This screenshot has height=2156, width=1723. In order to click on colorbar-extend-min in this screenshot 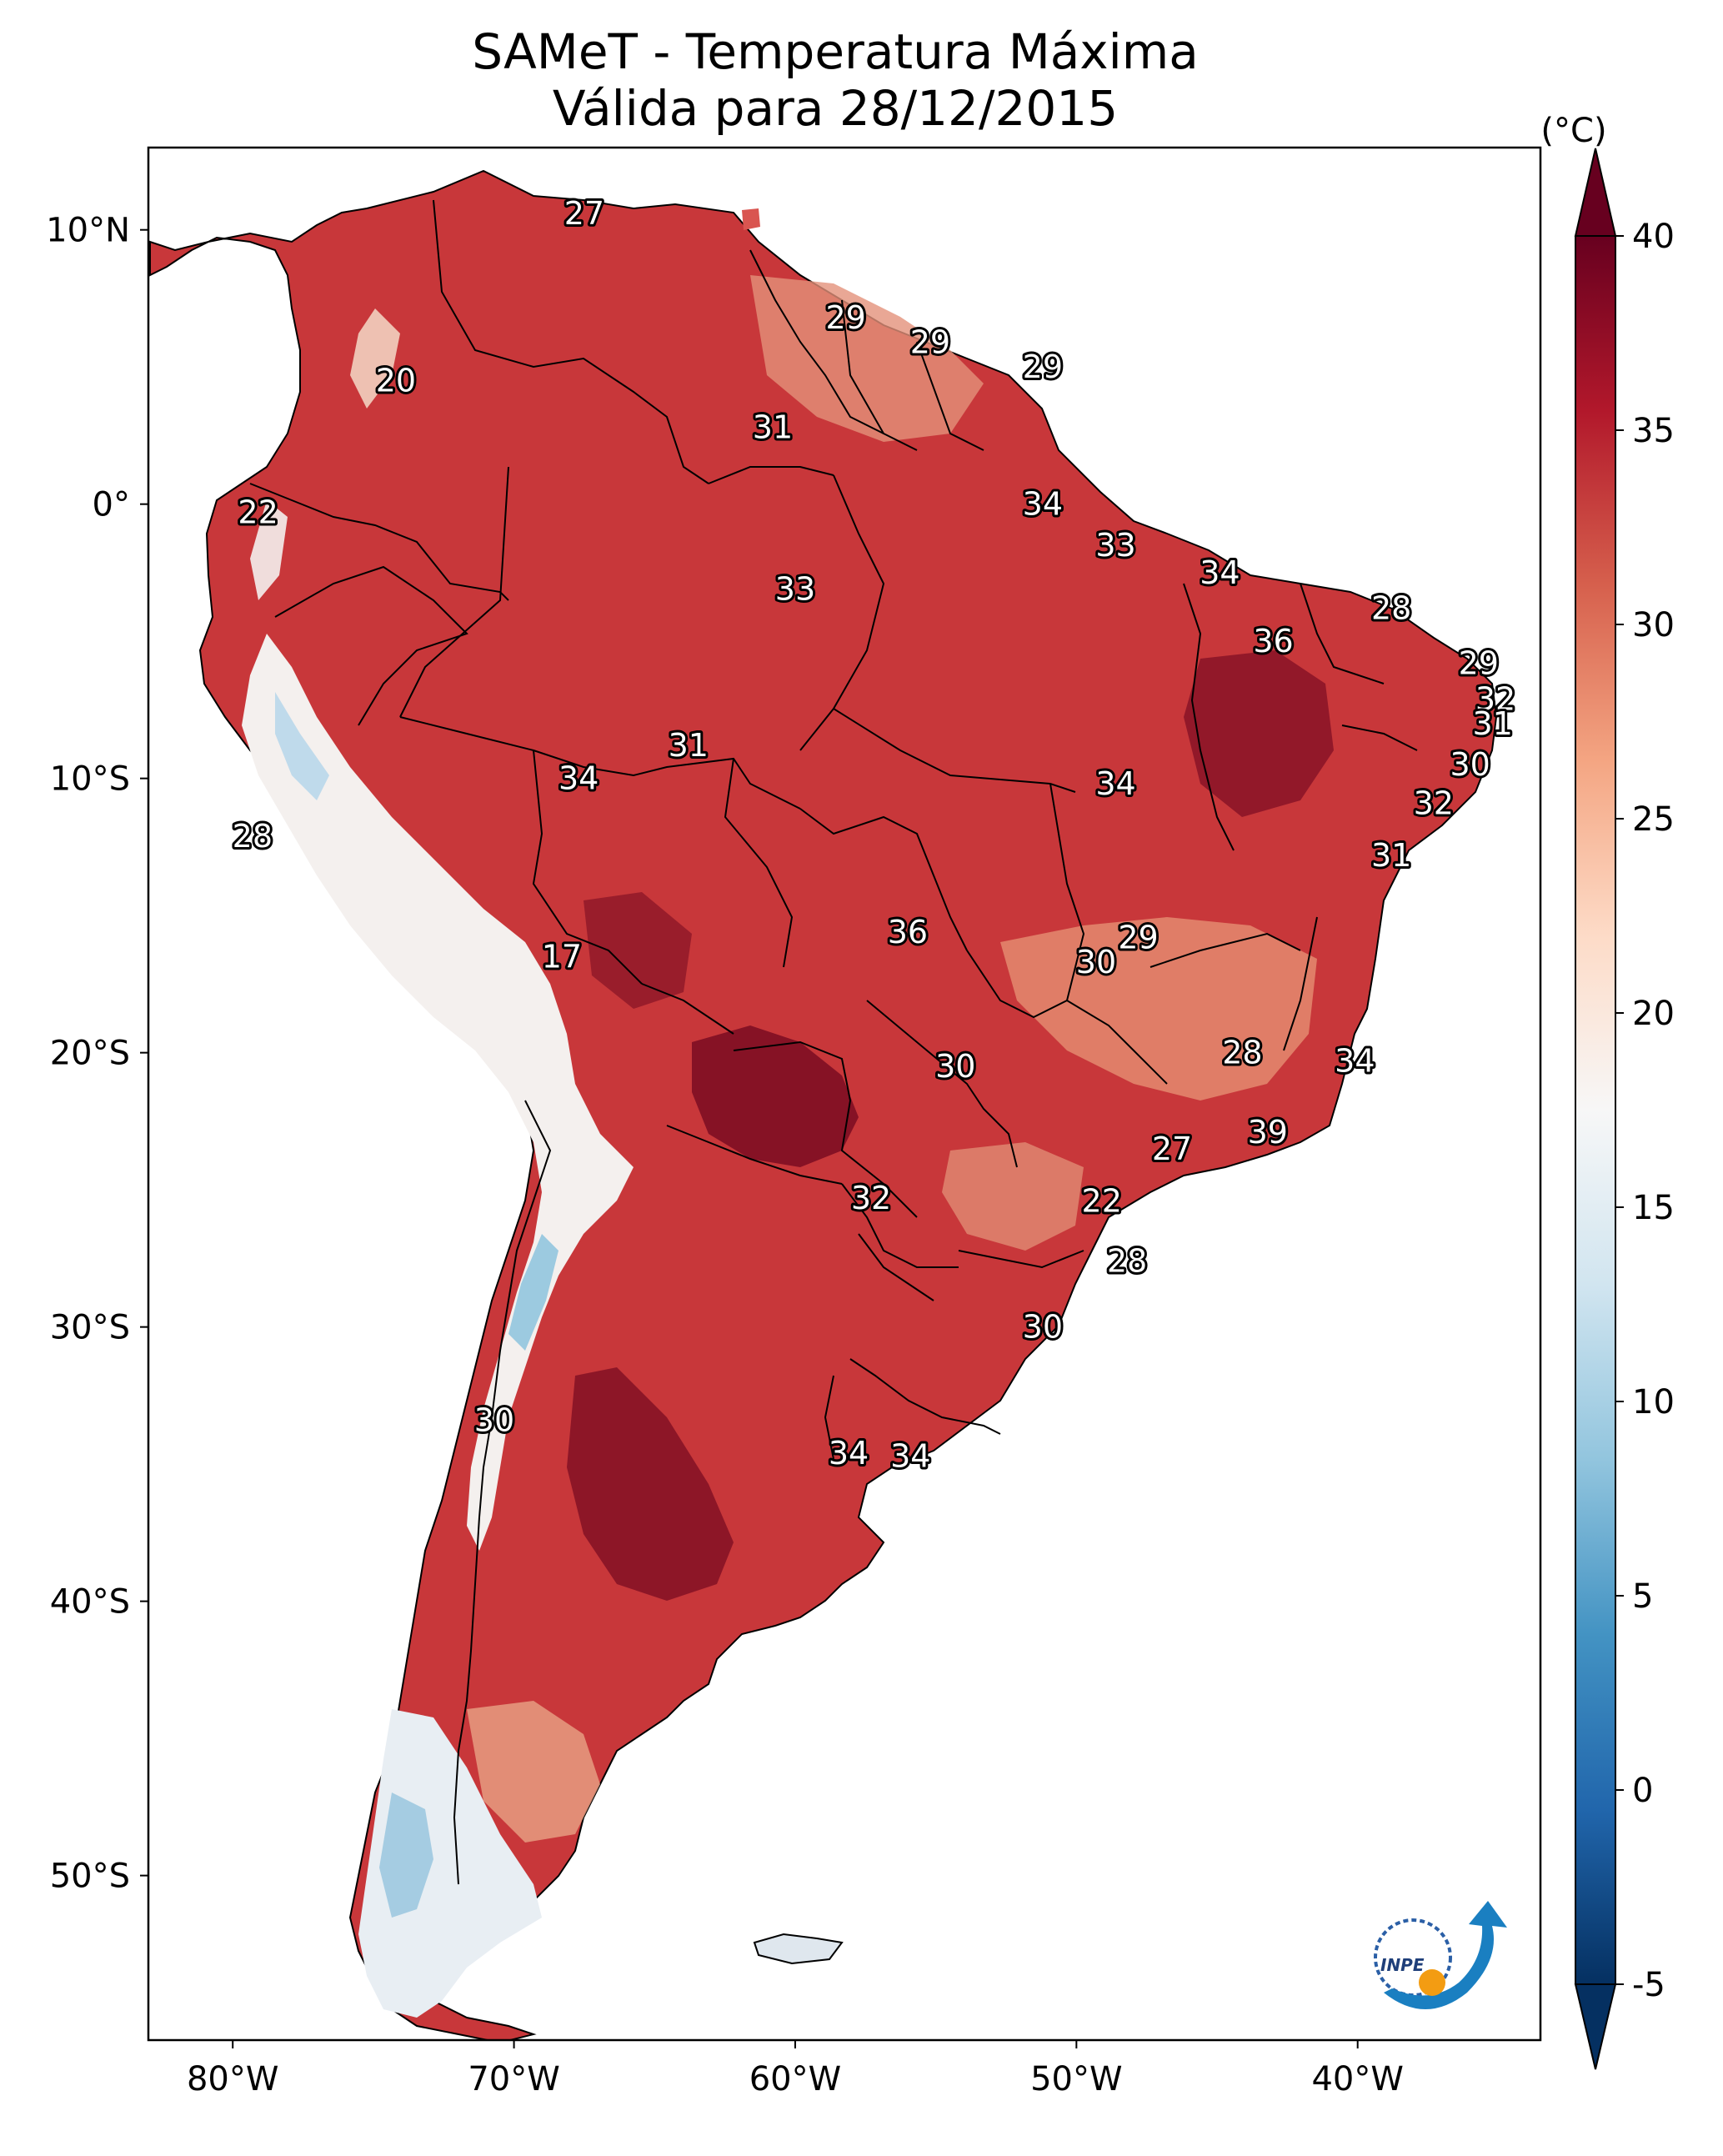, I will do `click(1595, 2027)`.